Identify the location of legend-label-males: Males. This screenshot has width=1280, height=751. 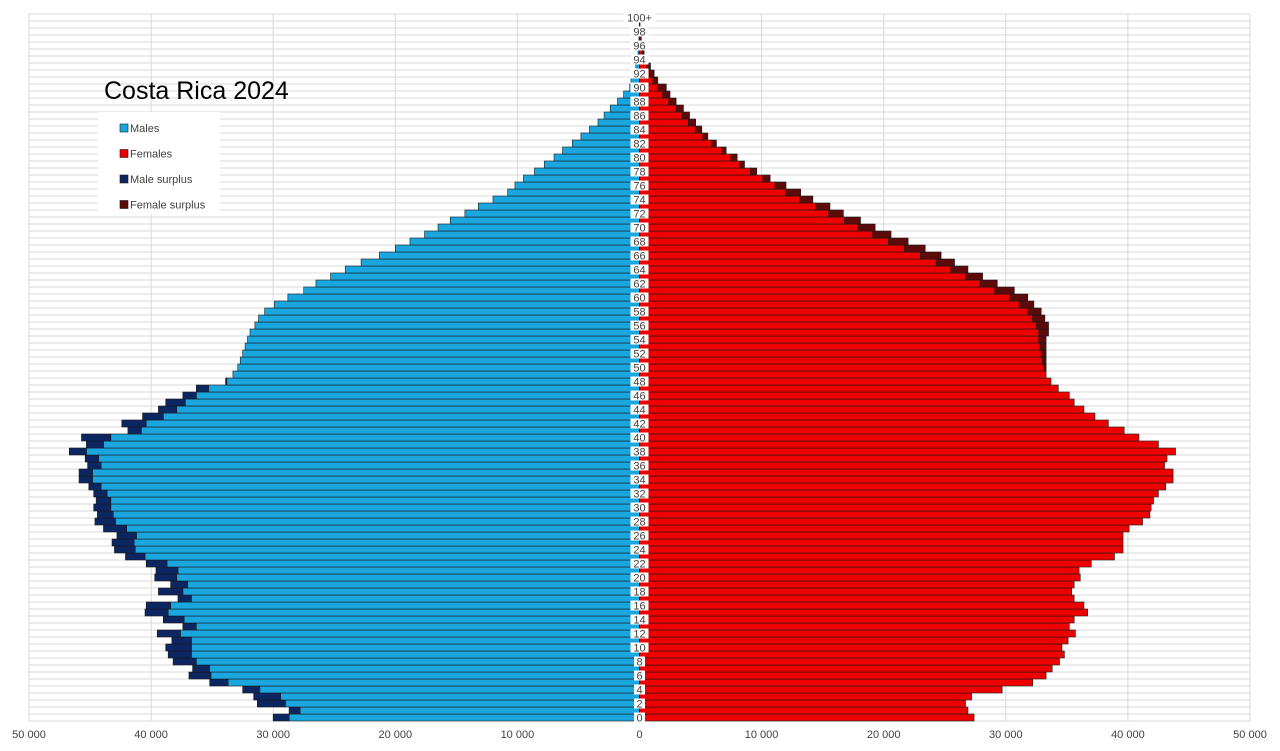
(145, 129).